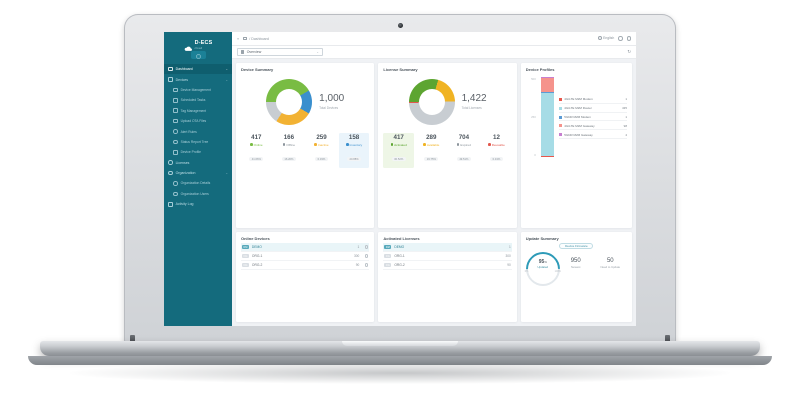 This screenshot has width=800, height=400. Describe the element at coordinates (198, 79) in the screenshot. I see `sidebar-item-devices: Devices ⌄` at that location.